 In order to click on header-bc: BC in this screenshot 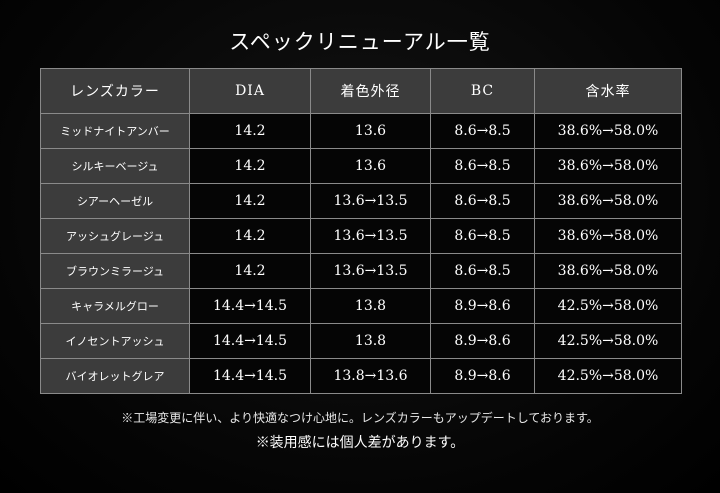, I will do `click(482, 91)`.